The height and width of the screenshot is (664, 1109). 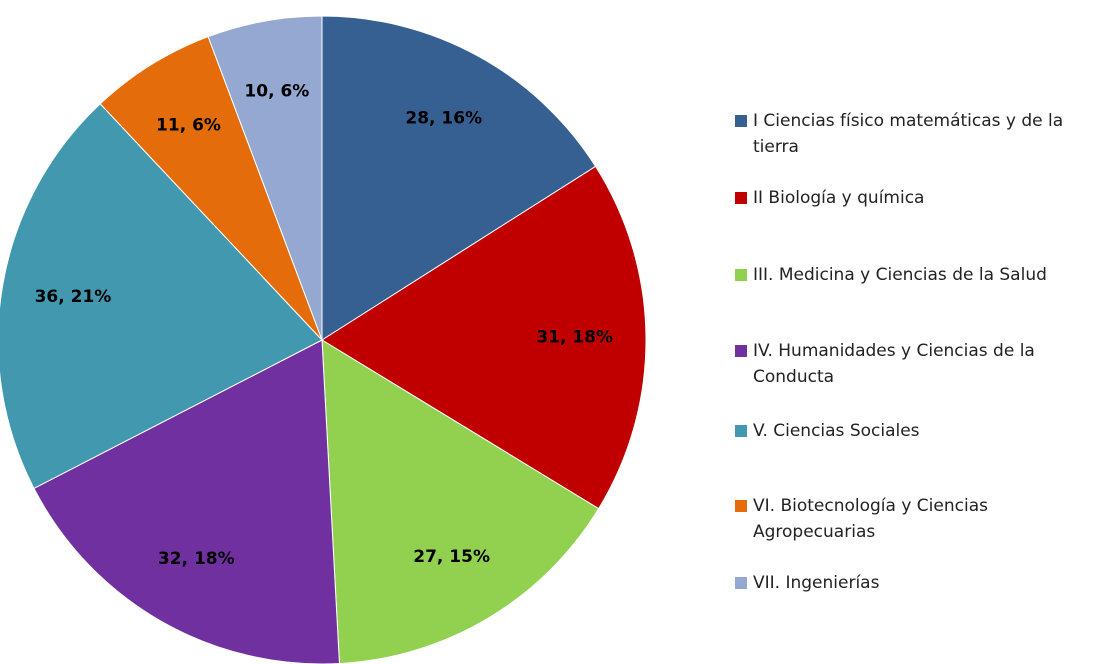 I want to click on legend-entry: VII. Ingenierías, so click(x=920, y=583).